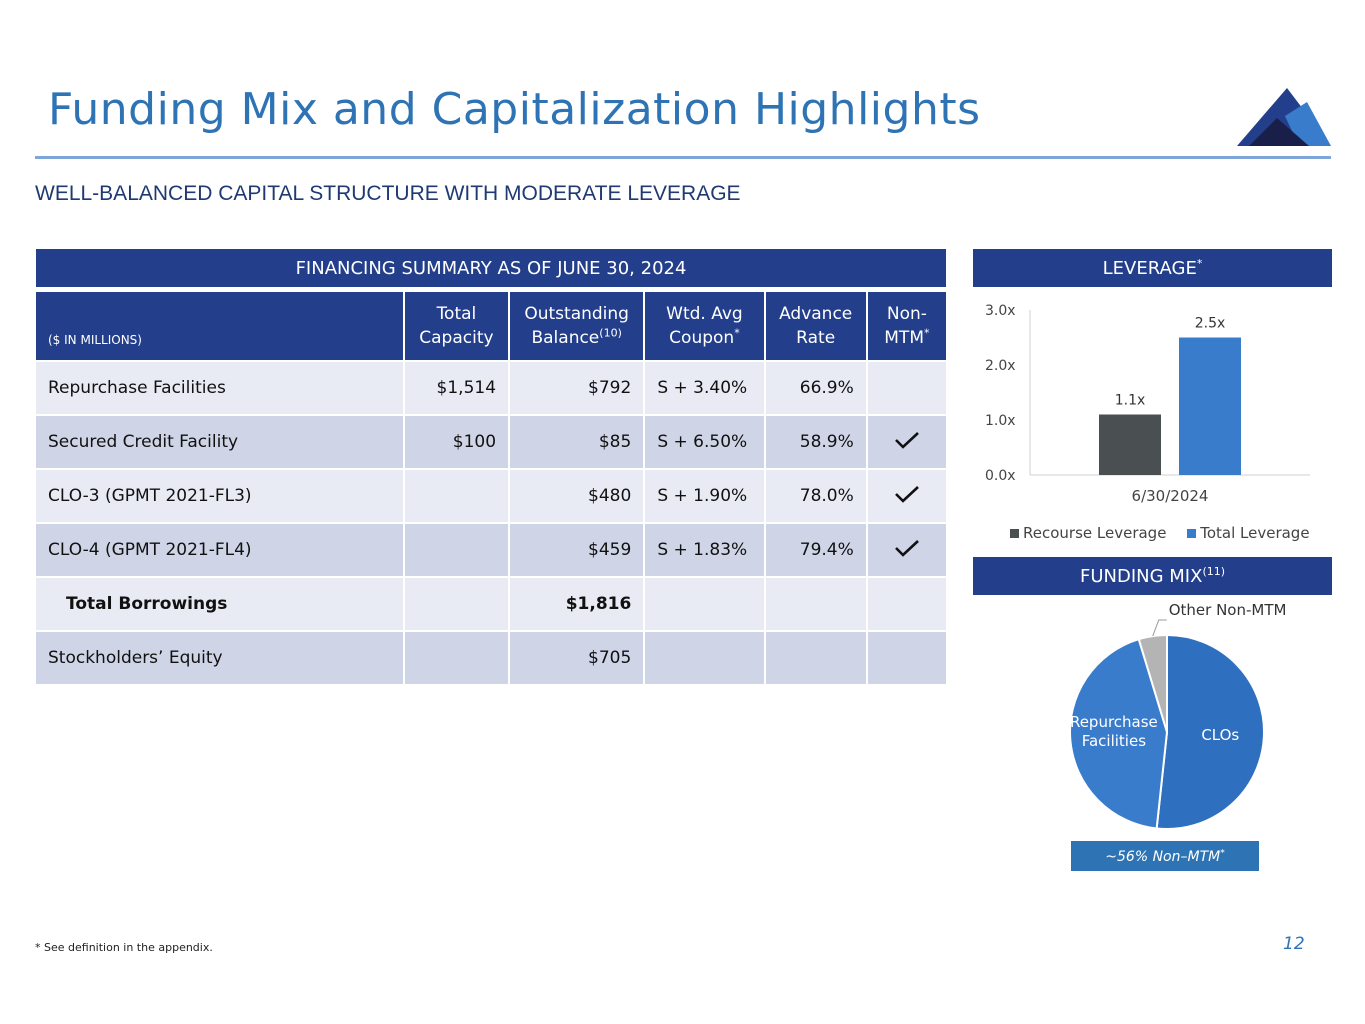 Image resolution: width=1365 pixels, height=1024 pixels. What do you see at coordinates (219, 496) in the screenshot?
I see `row-name: CLO-3 (GPMT 2021-FL3)` at bounding box center [219, 496].